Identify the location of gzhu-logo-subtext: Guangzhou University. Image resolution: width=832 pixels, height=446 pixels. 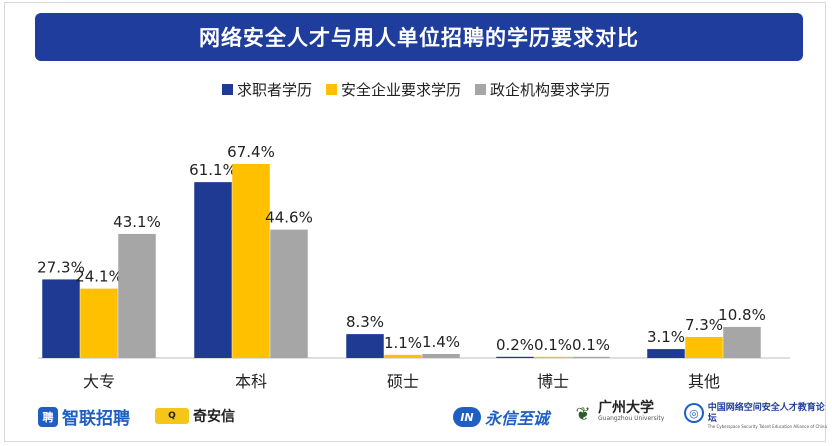
(631, 418).